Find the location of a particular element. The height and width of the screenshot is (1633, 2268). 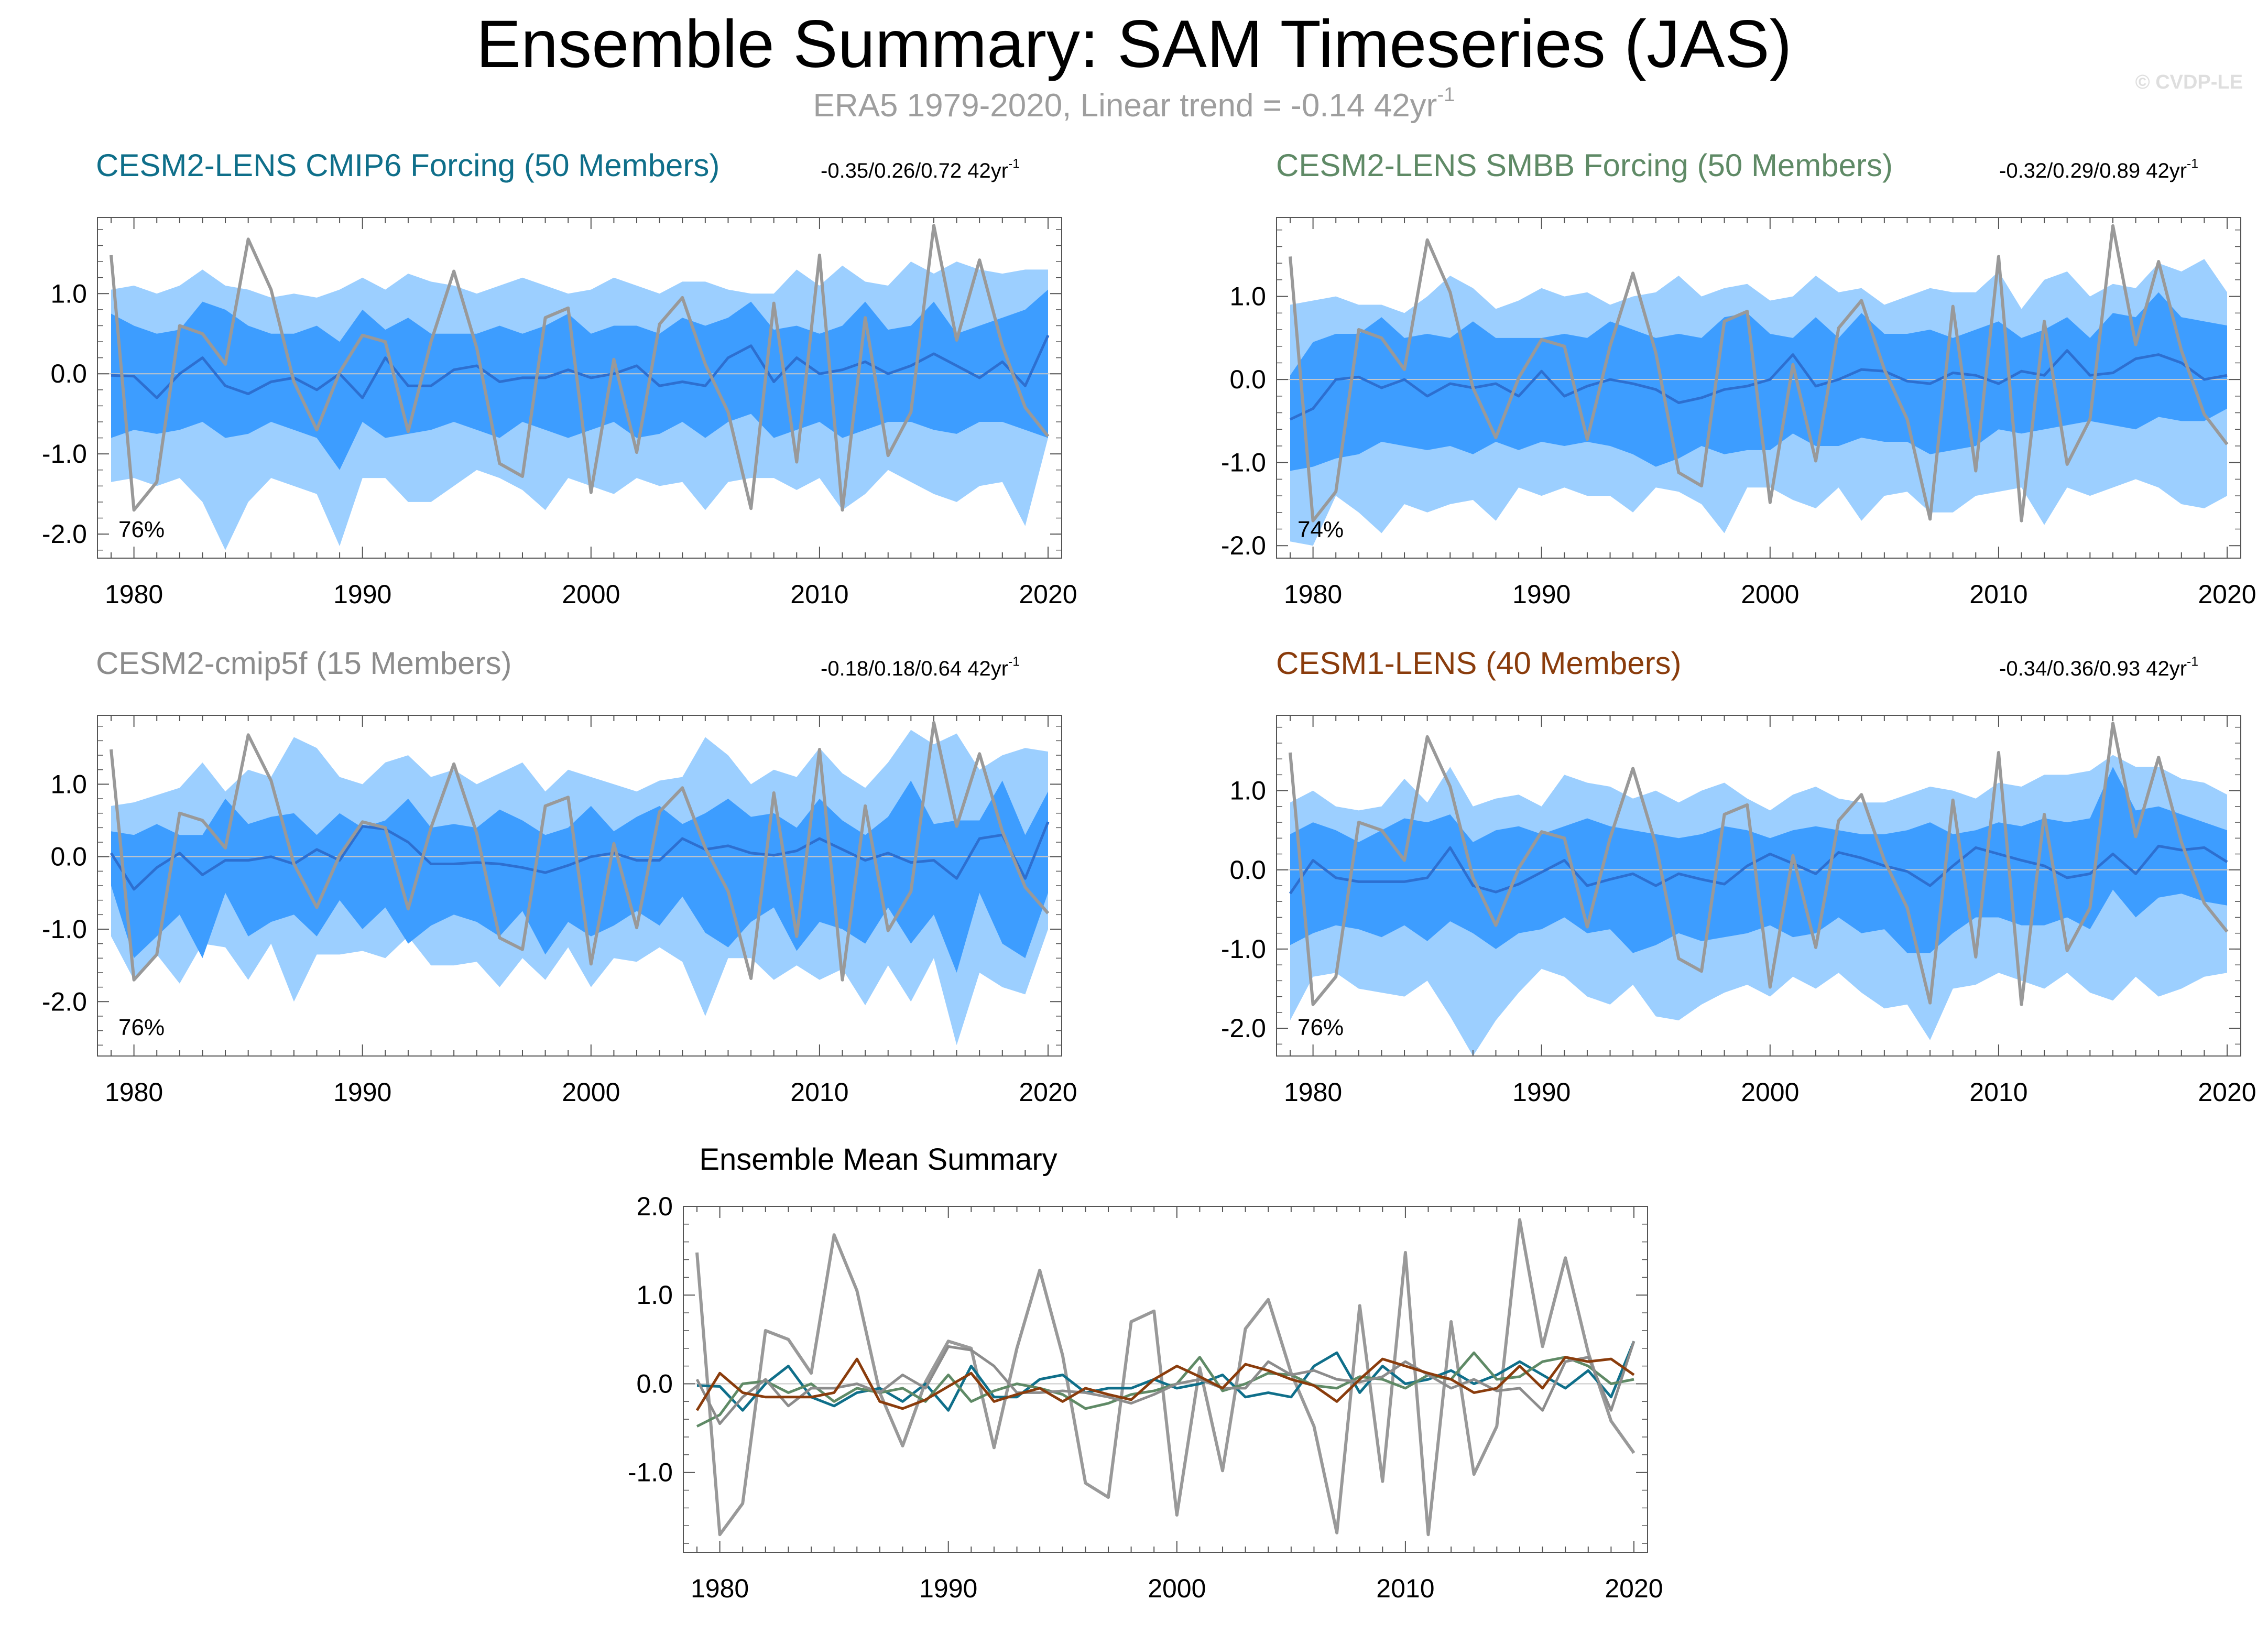

figure-title: Ensemble Summary: SAM Timeseries (JAS) is located at coordinates (1134, 44).